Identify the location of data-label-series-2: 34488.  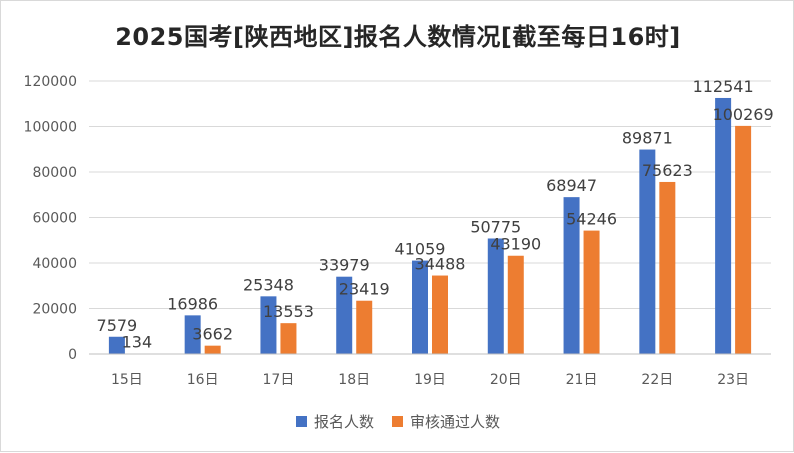
(440, 264).